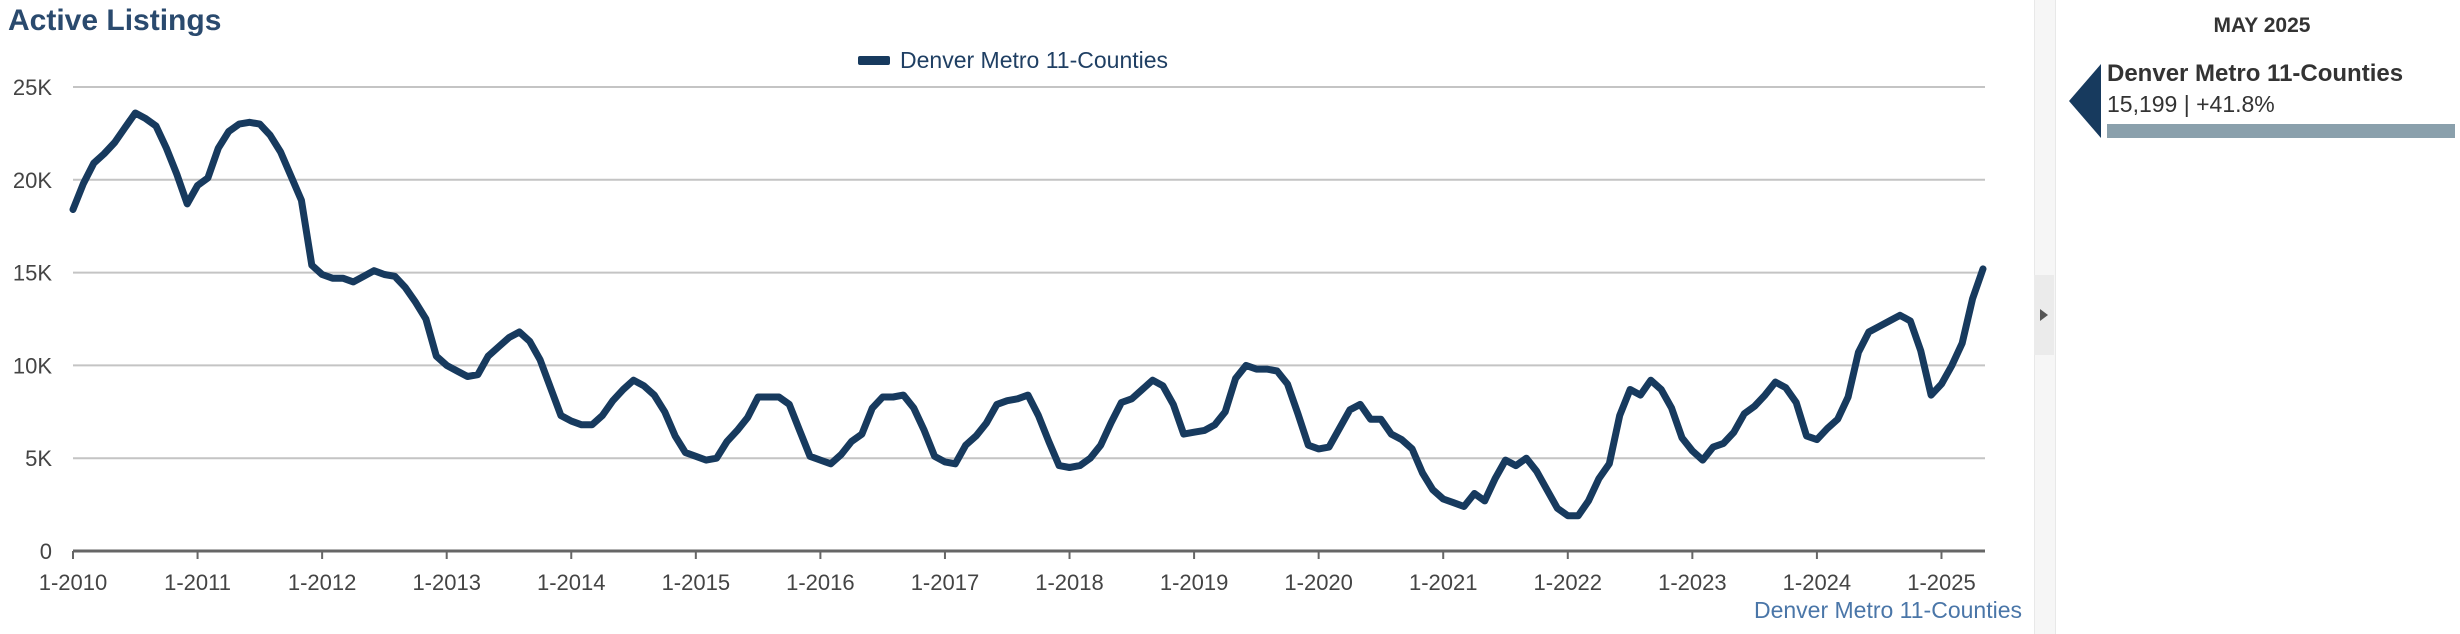 The image size is (2460, 634). What do you see at coordinates (1443, 582) in the screenshot?
I see `x-tick-label: 1-2021` at bounding box center [1443, 582].